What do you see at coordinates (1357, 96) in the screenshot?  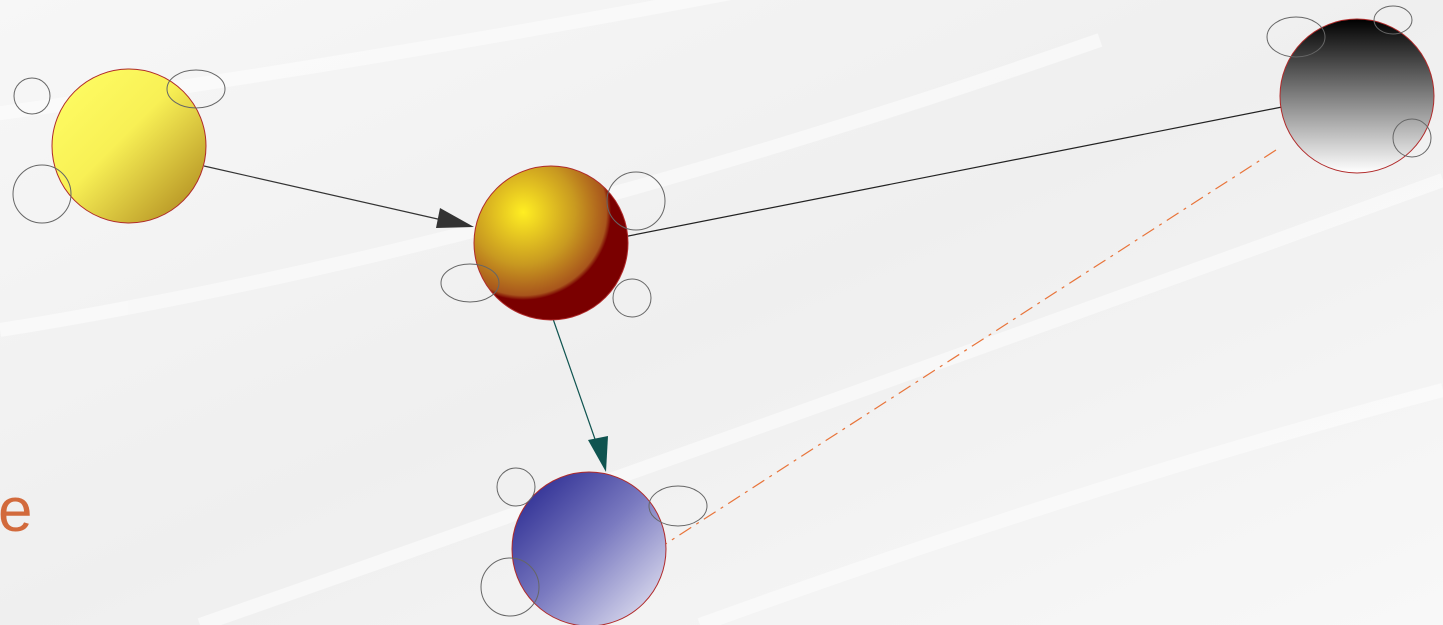 I see `node-black-sphere` at bounding box center [1357, 96].